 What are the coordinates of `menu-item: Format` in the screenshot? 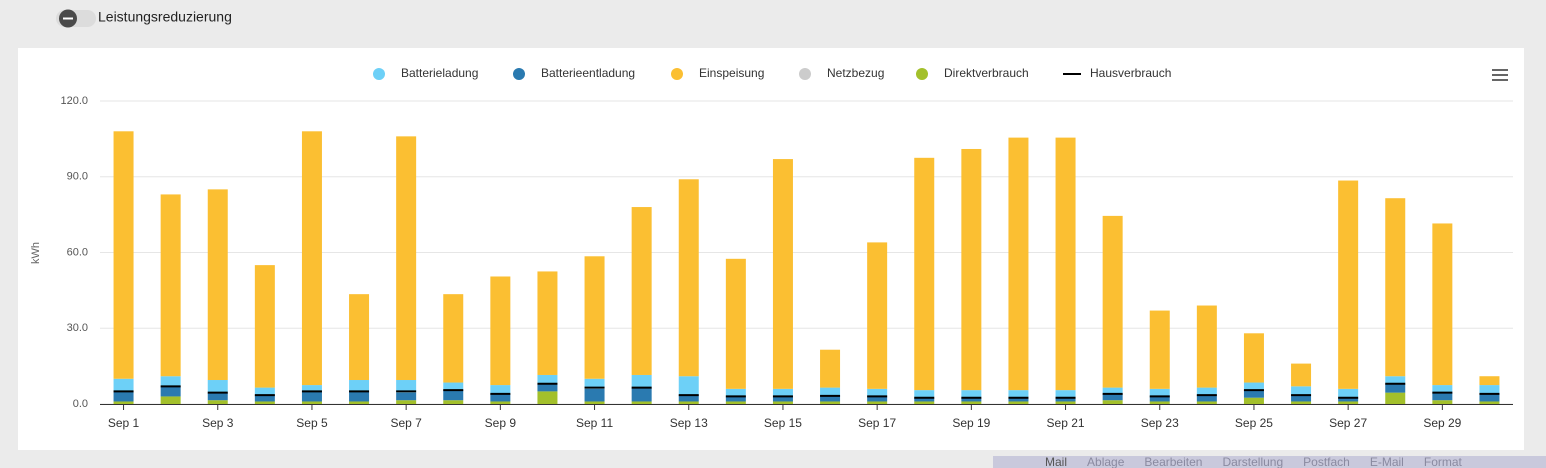 It's located at (1443, 461).